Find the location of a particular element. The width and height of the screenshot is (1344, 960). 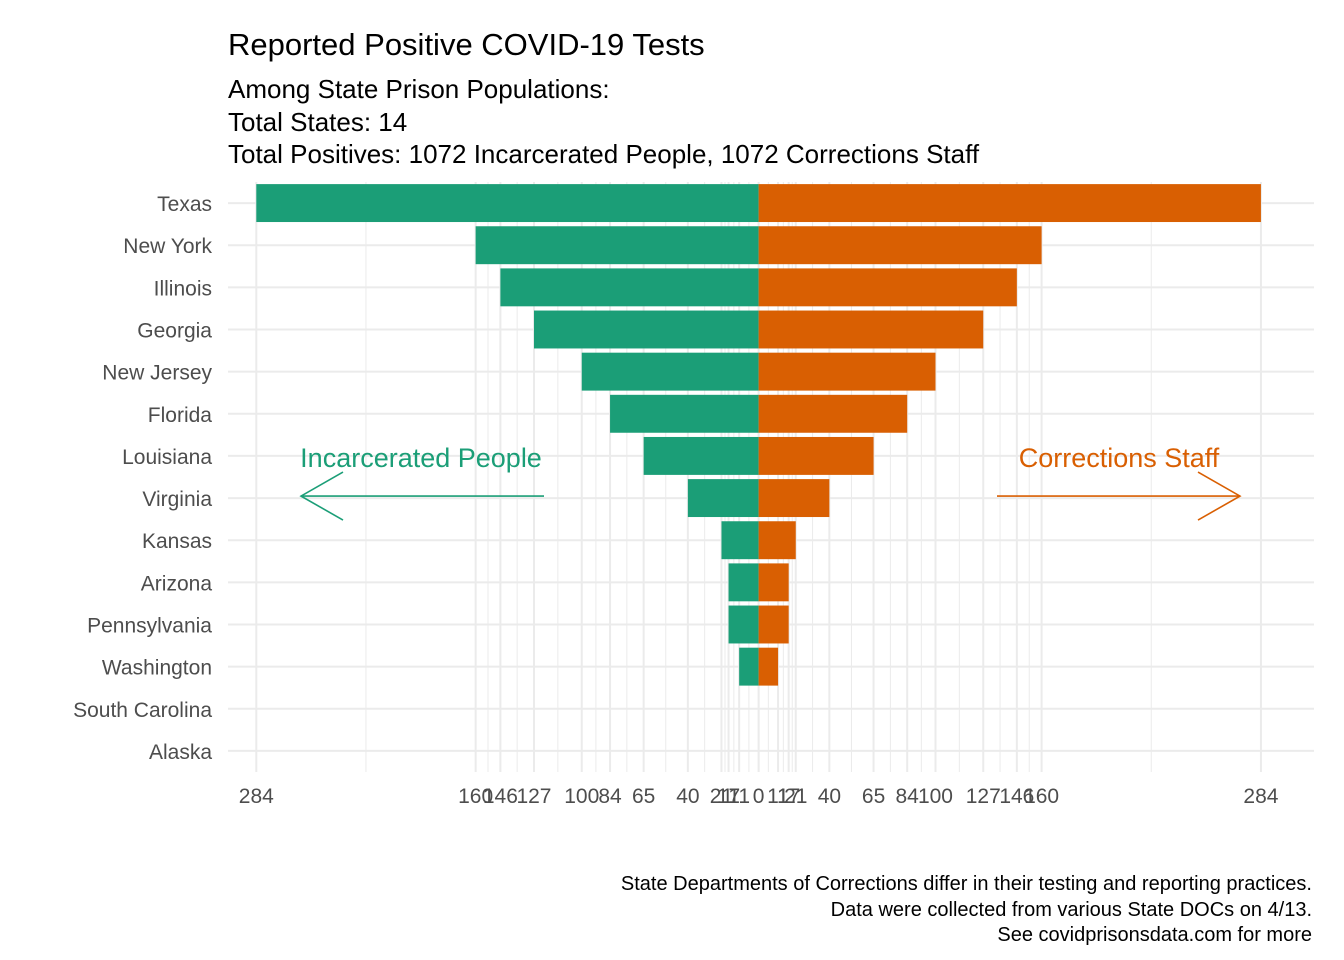

y-axis-label: New Jersey is located at coordinates (157, 373).